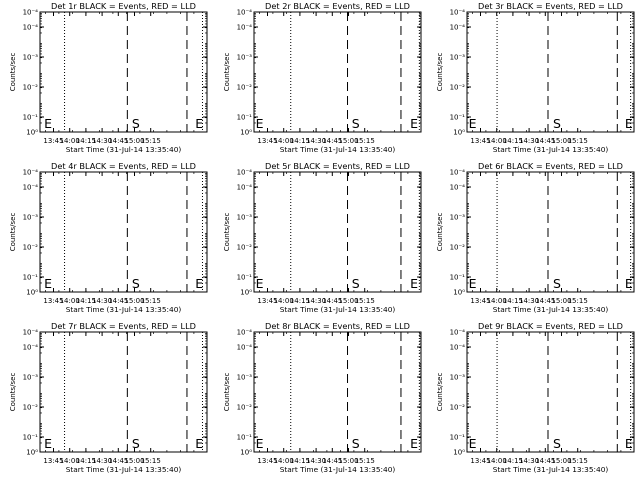  Describe the element at coordinates (123, 6) in the screenshot. I see `panel-title: Det 1r BLACK = Events, RED = LLD` at that location.